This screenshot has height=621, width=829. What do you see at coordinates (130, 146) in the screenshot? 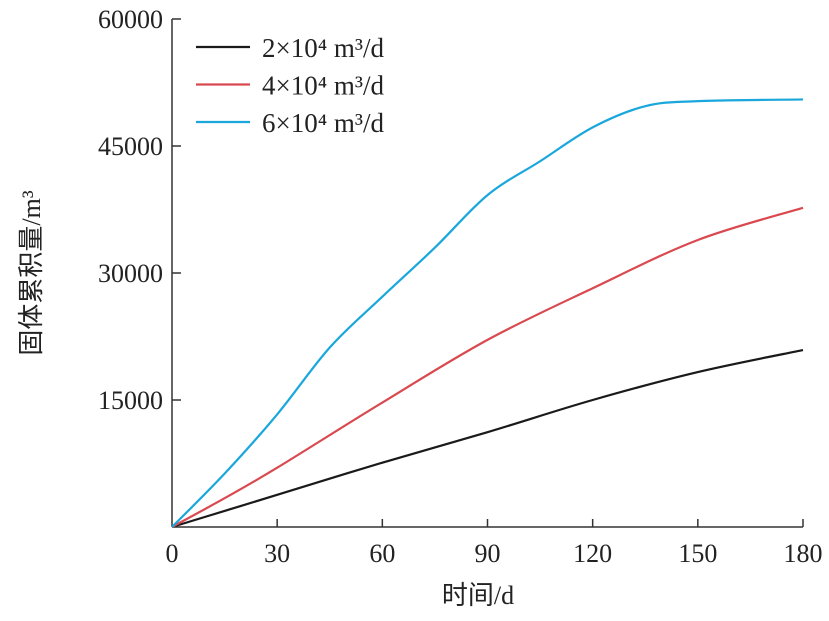
I see `y-tick-label: 45000` at bounding box center [130, 146].